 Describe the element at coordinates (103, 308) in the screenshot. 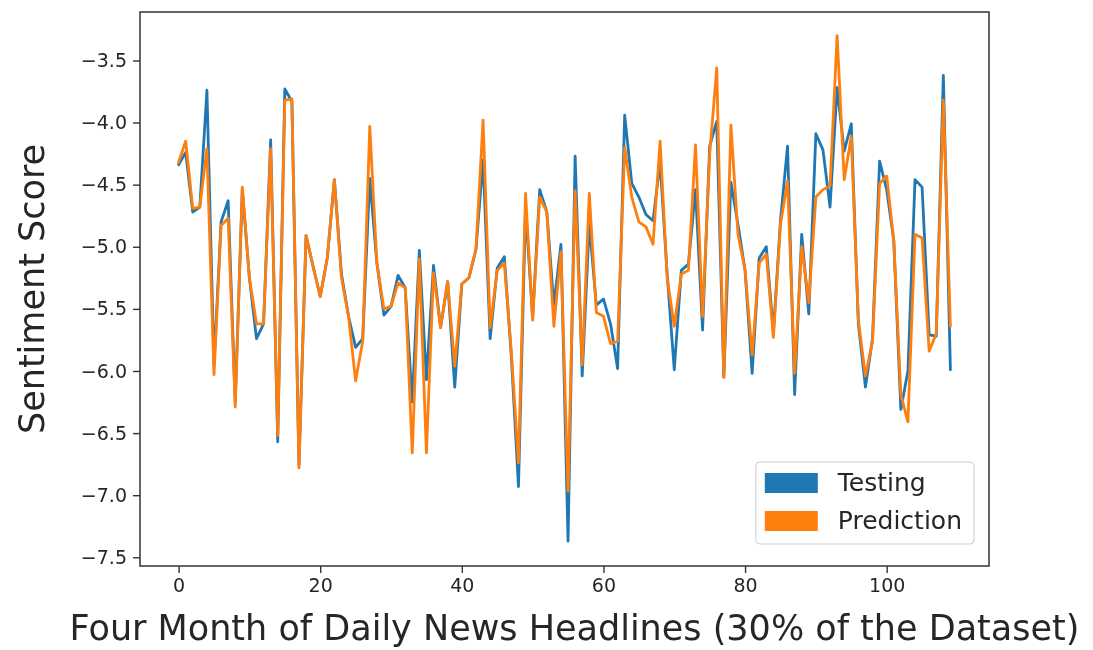

I see `y-tick-label: −5.5` at that location.